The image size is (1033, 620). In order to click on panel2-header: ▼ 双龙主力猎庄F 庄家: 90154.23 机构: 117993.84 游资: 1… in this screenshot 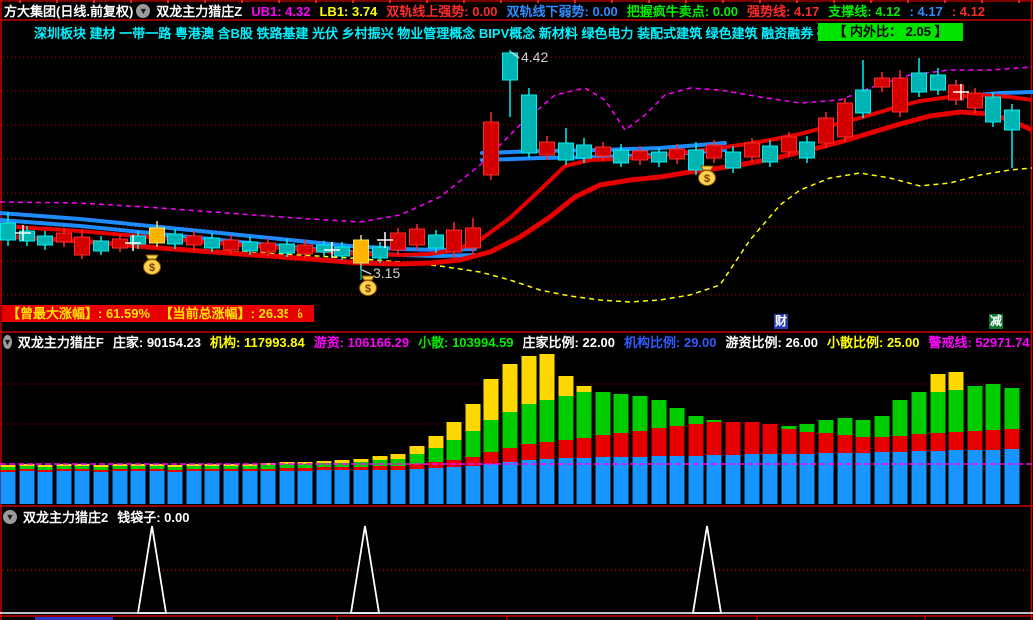, I will do `click(516, 341)`.